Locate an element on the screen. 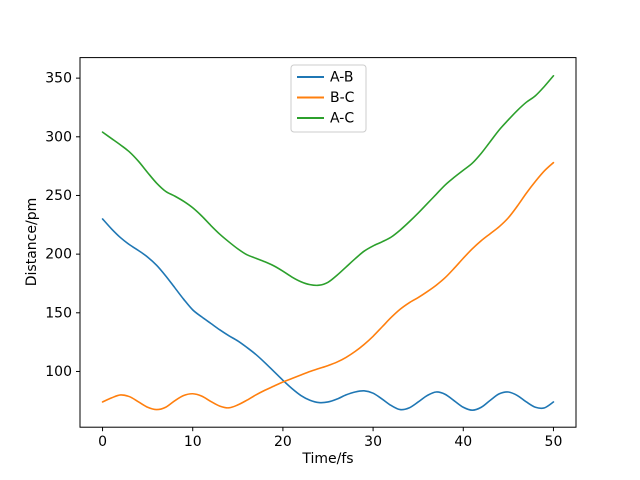  y-tick-label: 200 is located at coordinates (58, 255).